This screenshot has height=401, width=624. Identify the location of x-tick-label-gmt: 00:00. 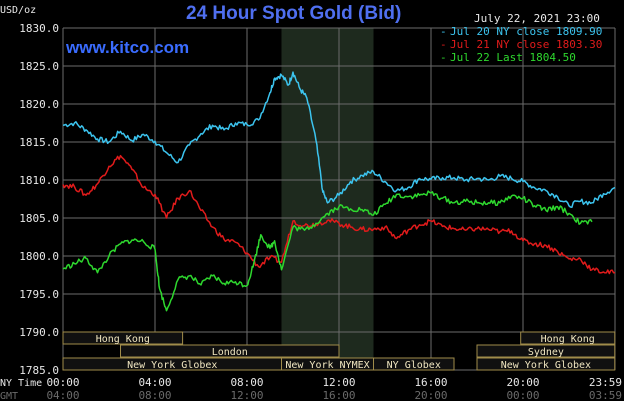
(522, 395).